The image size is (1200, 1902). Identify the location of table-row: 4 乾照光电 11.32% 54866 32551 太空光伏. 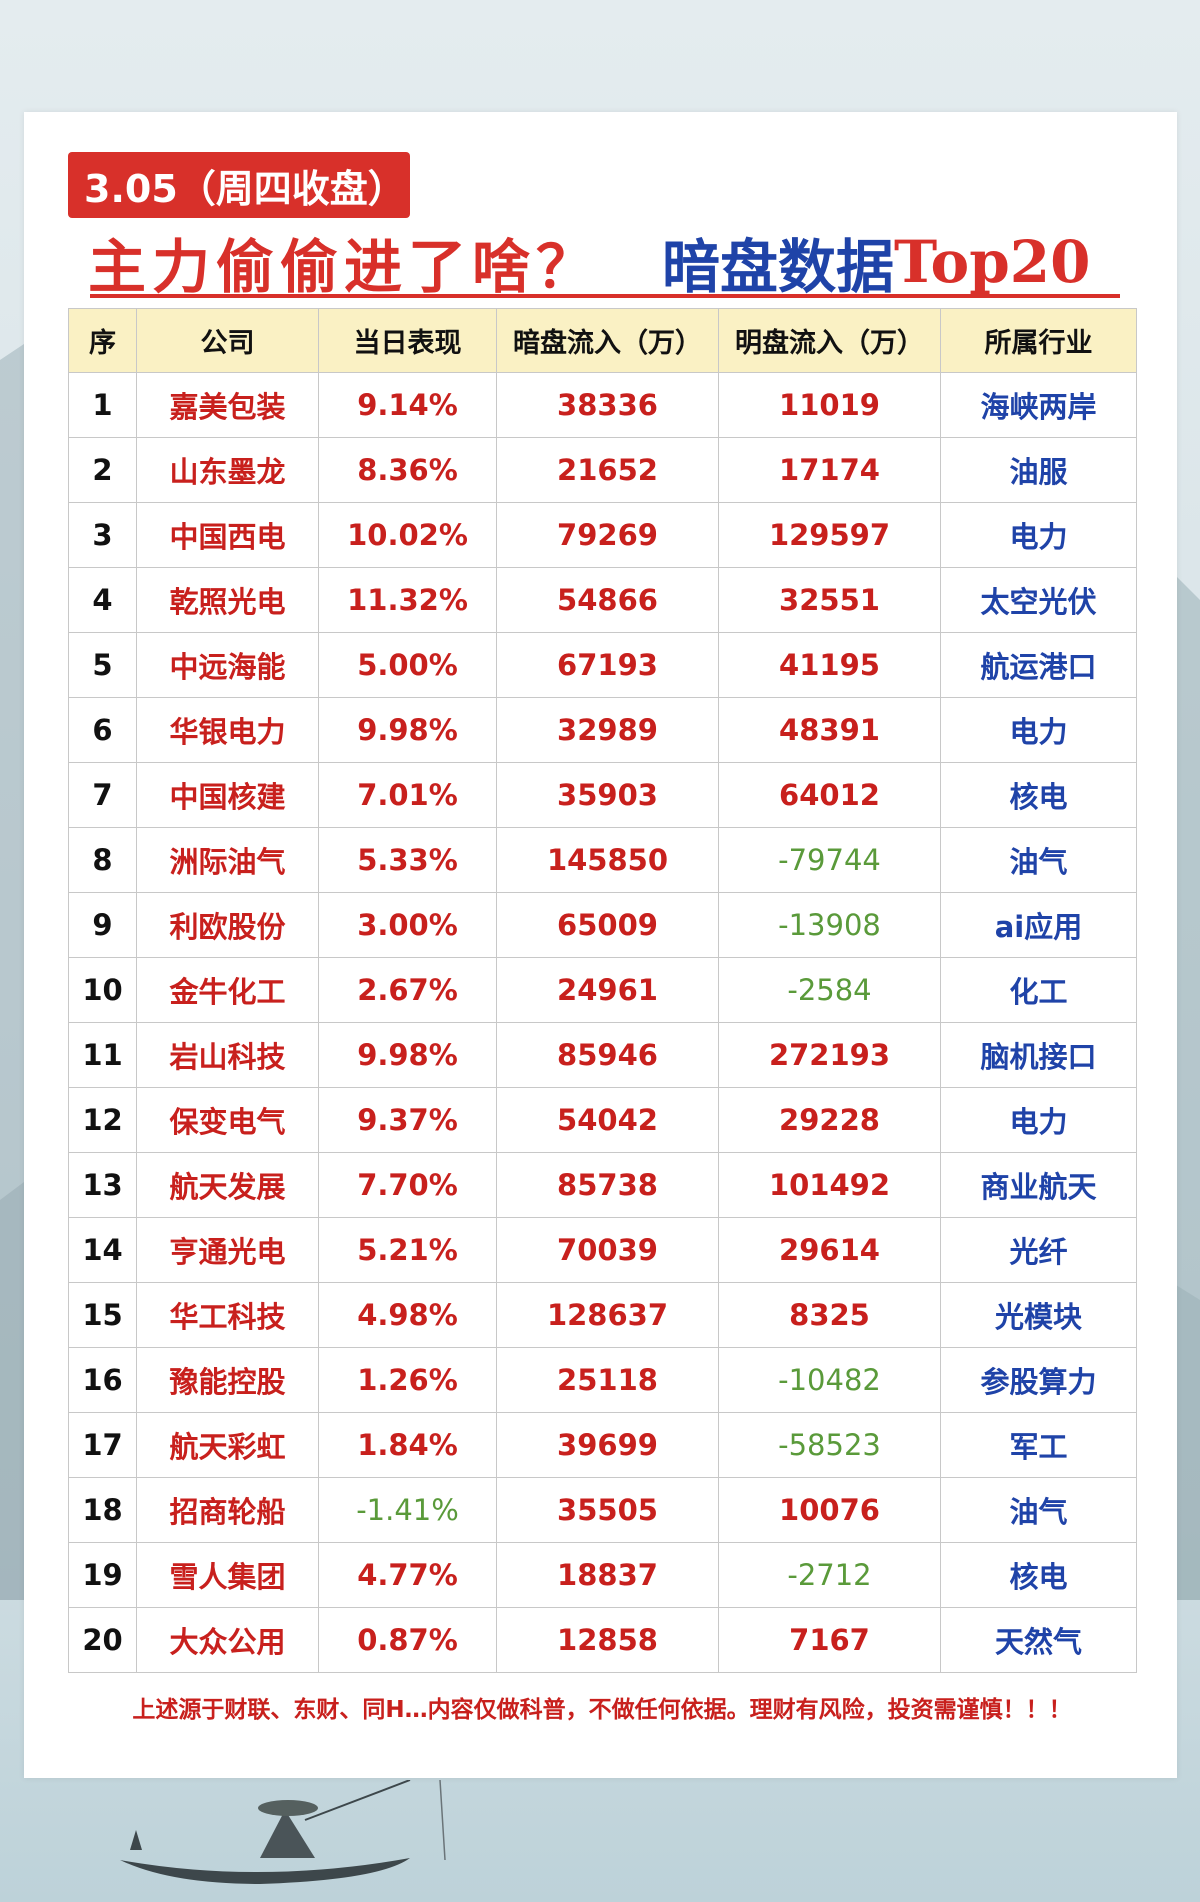
(602, 600).